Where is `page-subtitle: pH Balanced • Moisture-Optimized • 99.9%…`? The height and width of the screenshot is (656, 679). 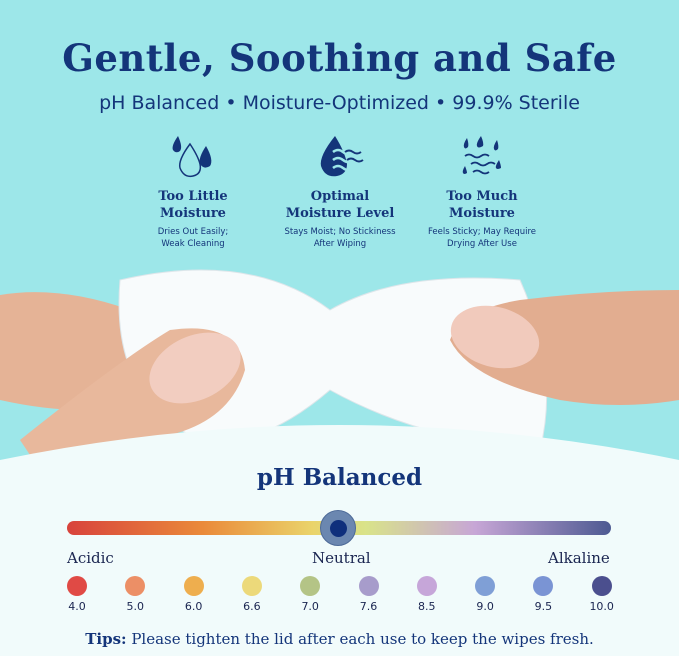 page-subtitle: pH Balanced • Moisture-Optimized • 99.9%… is located at coordinates (339, 103).